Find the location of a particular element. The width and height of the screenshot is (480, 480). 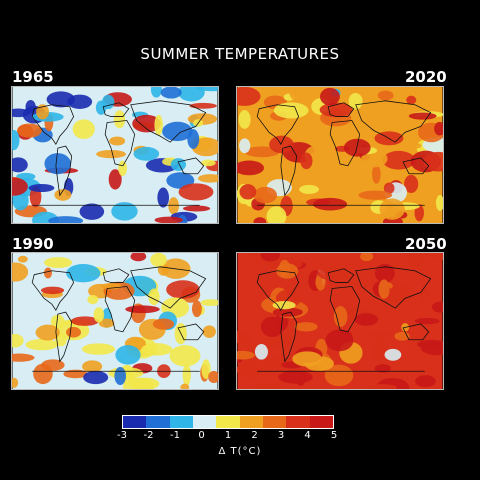

panel-label-2050: 2050 is located at coordinates (426, 244).